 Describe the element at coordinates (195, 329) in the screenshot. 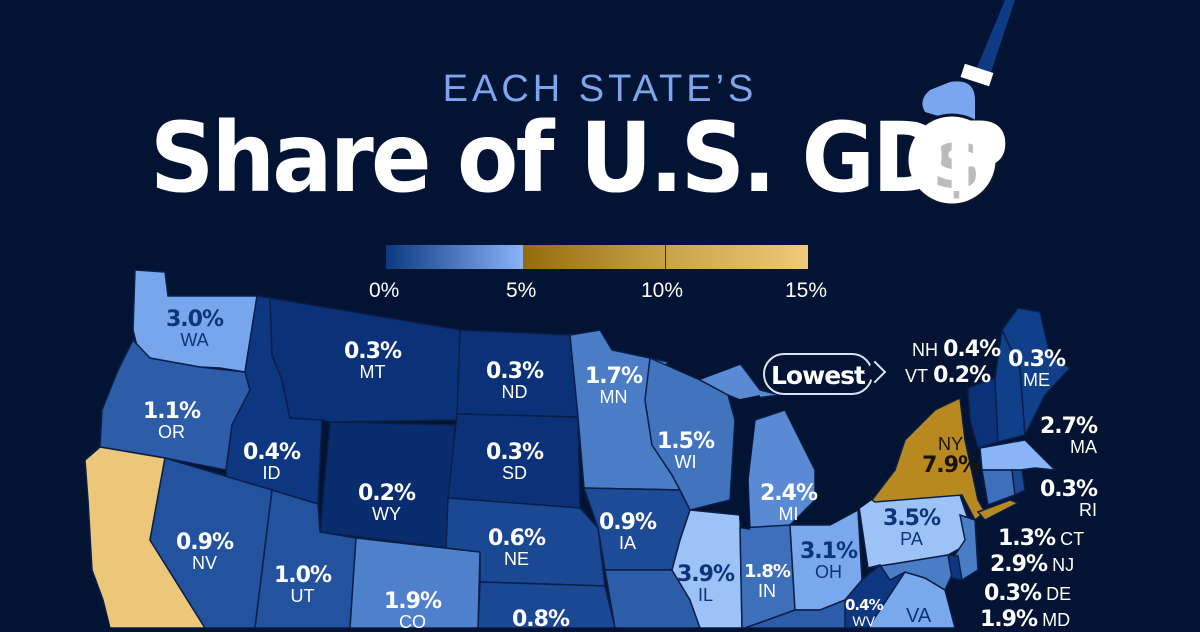

I see `label-wa: 3.0% WA` at that location.